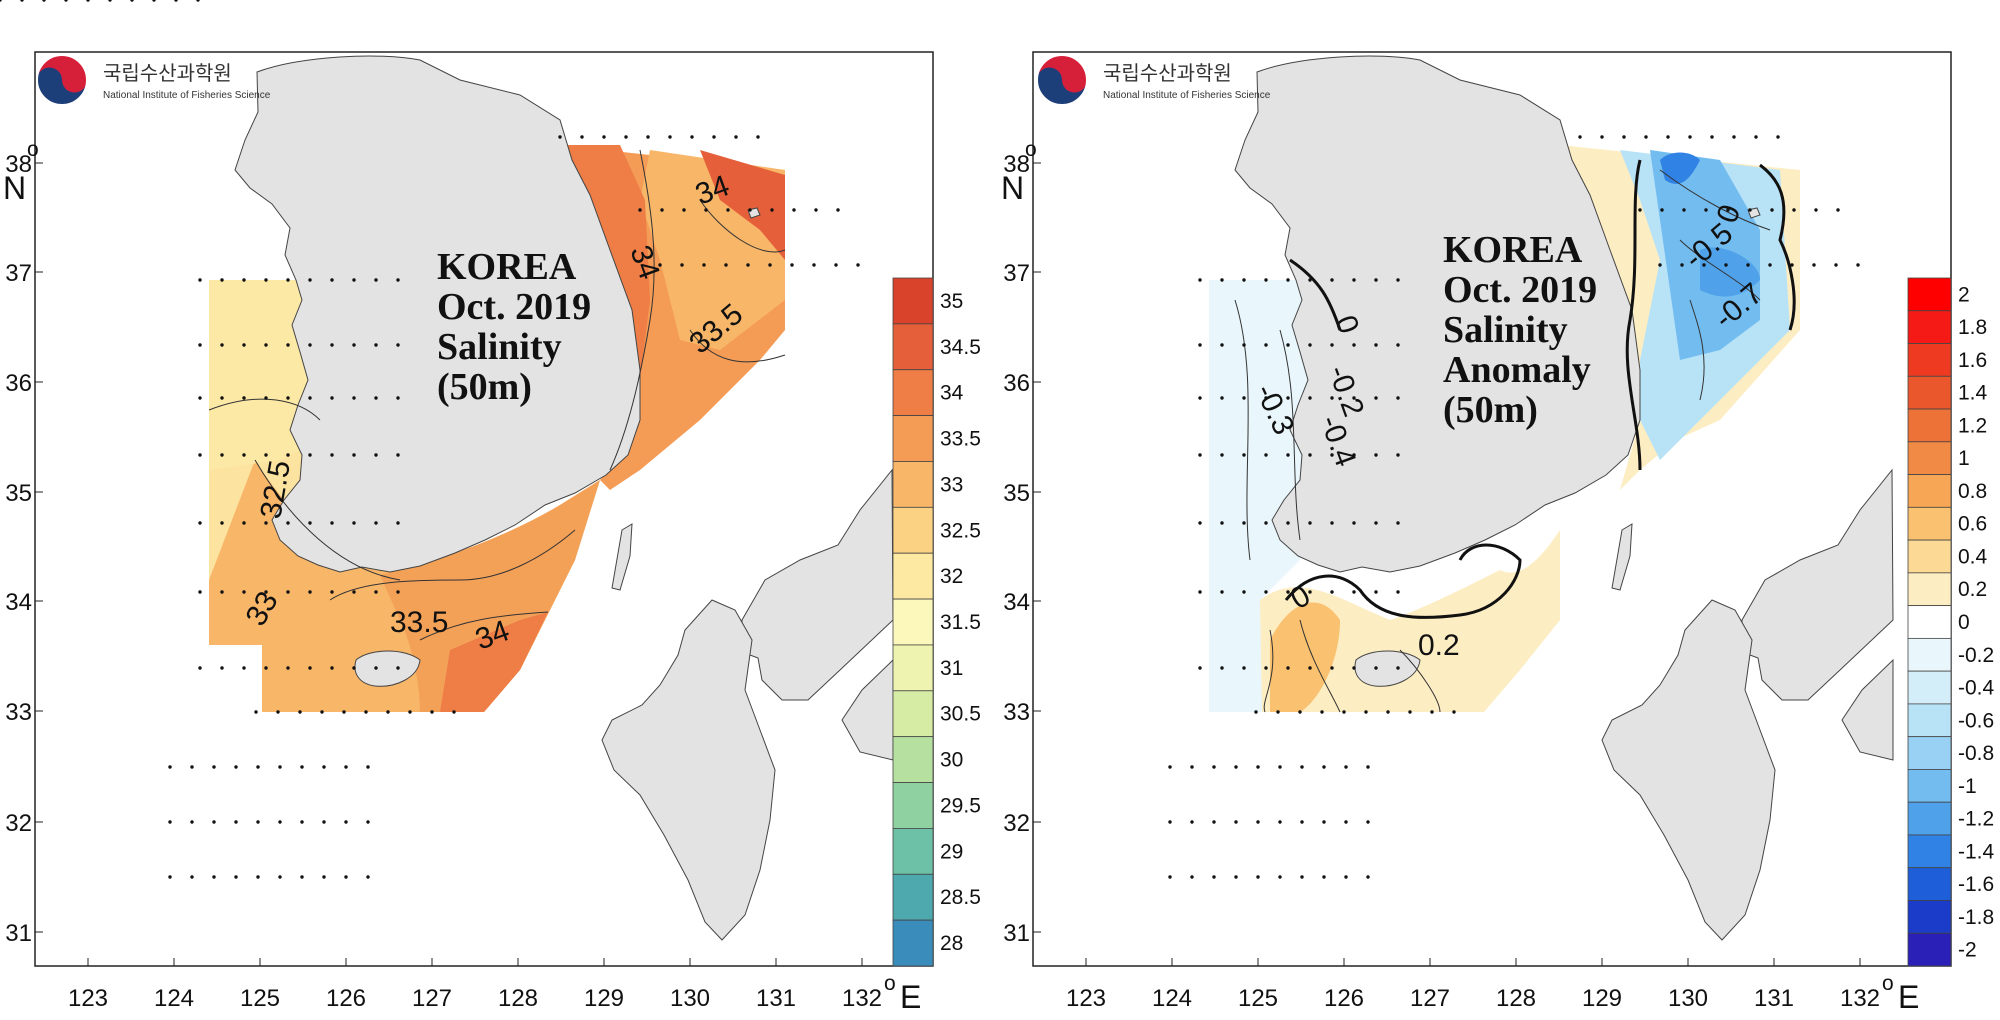 Image resolution: width=2000 pixels, height=1020 pixels. Describe the element at coordinates (960, 897) in the screenshot. I see `colorbar-label: 28.5` at that location.